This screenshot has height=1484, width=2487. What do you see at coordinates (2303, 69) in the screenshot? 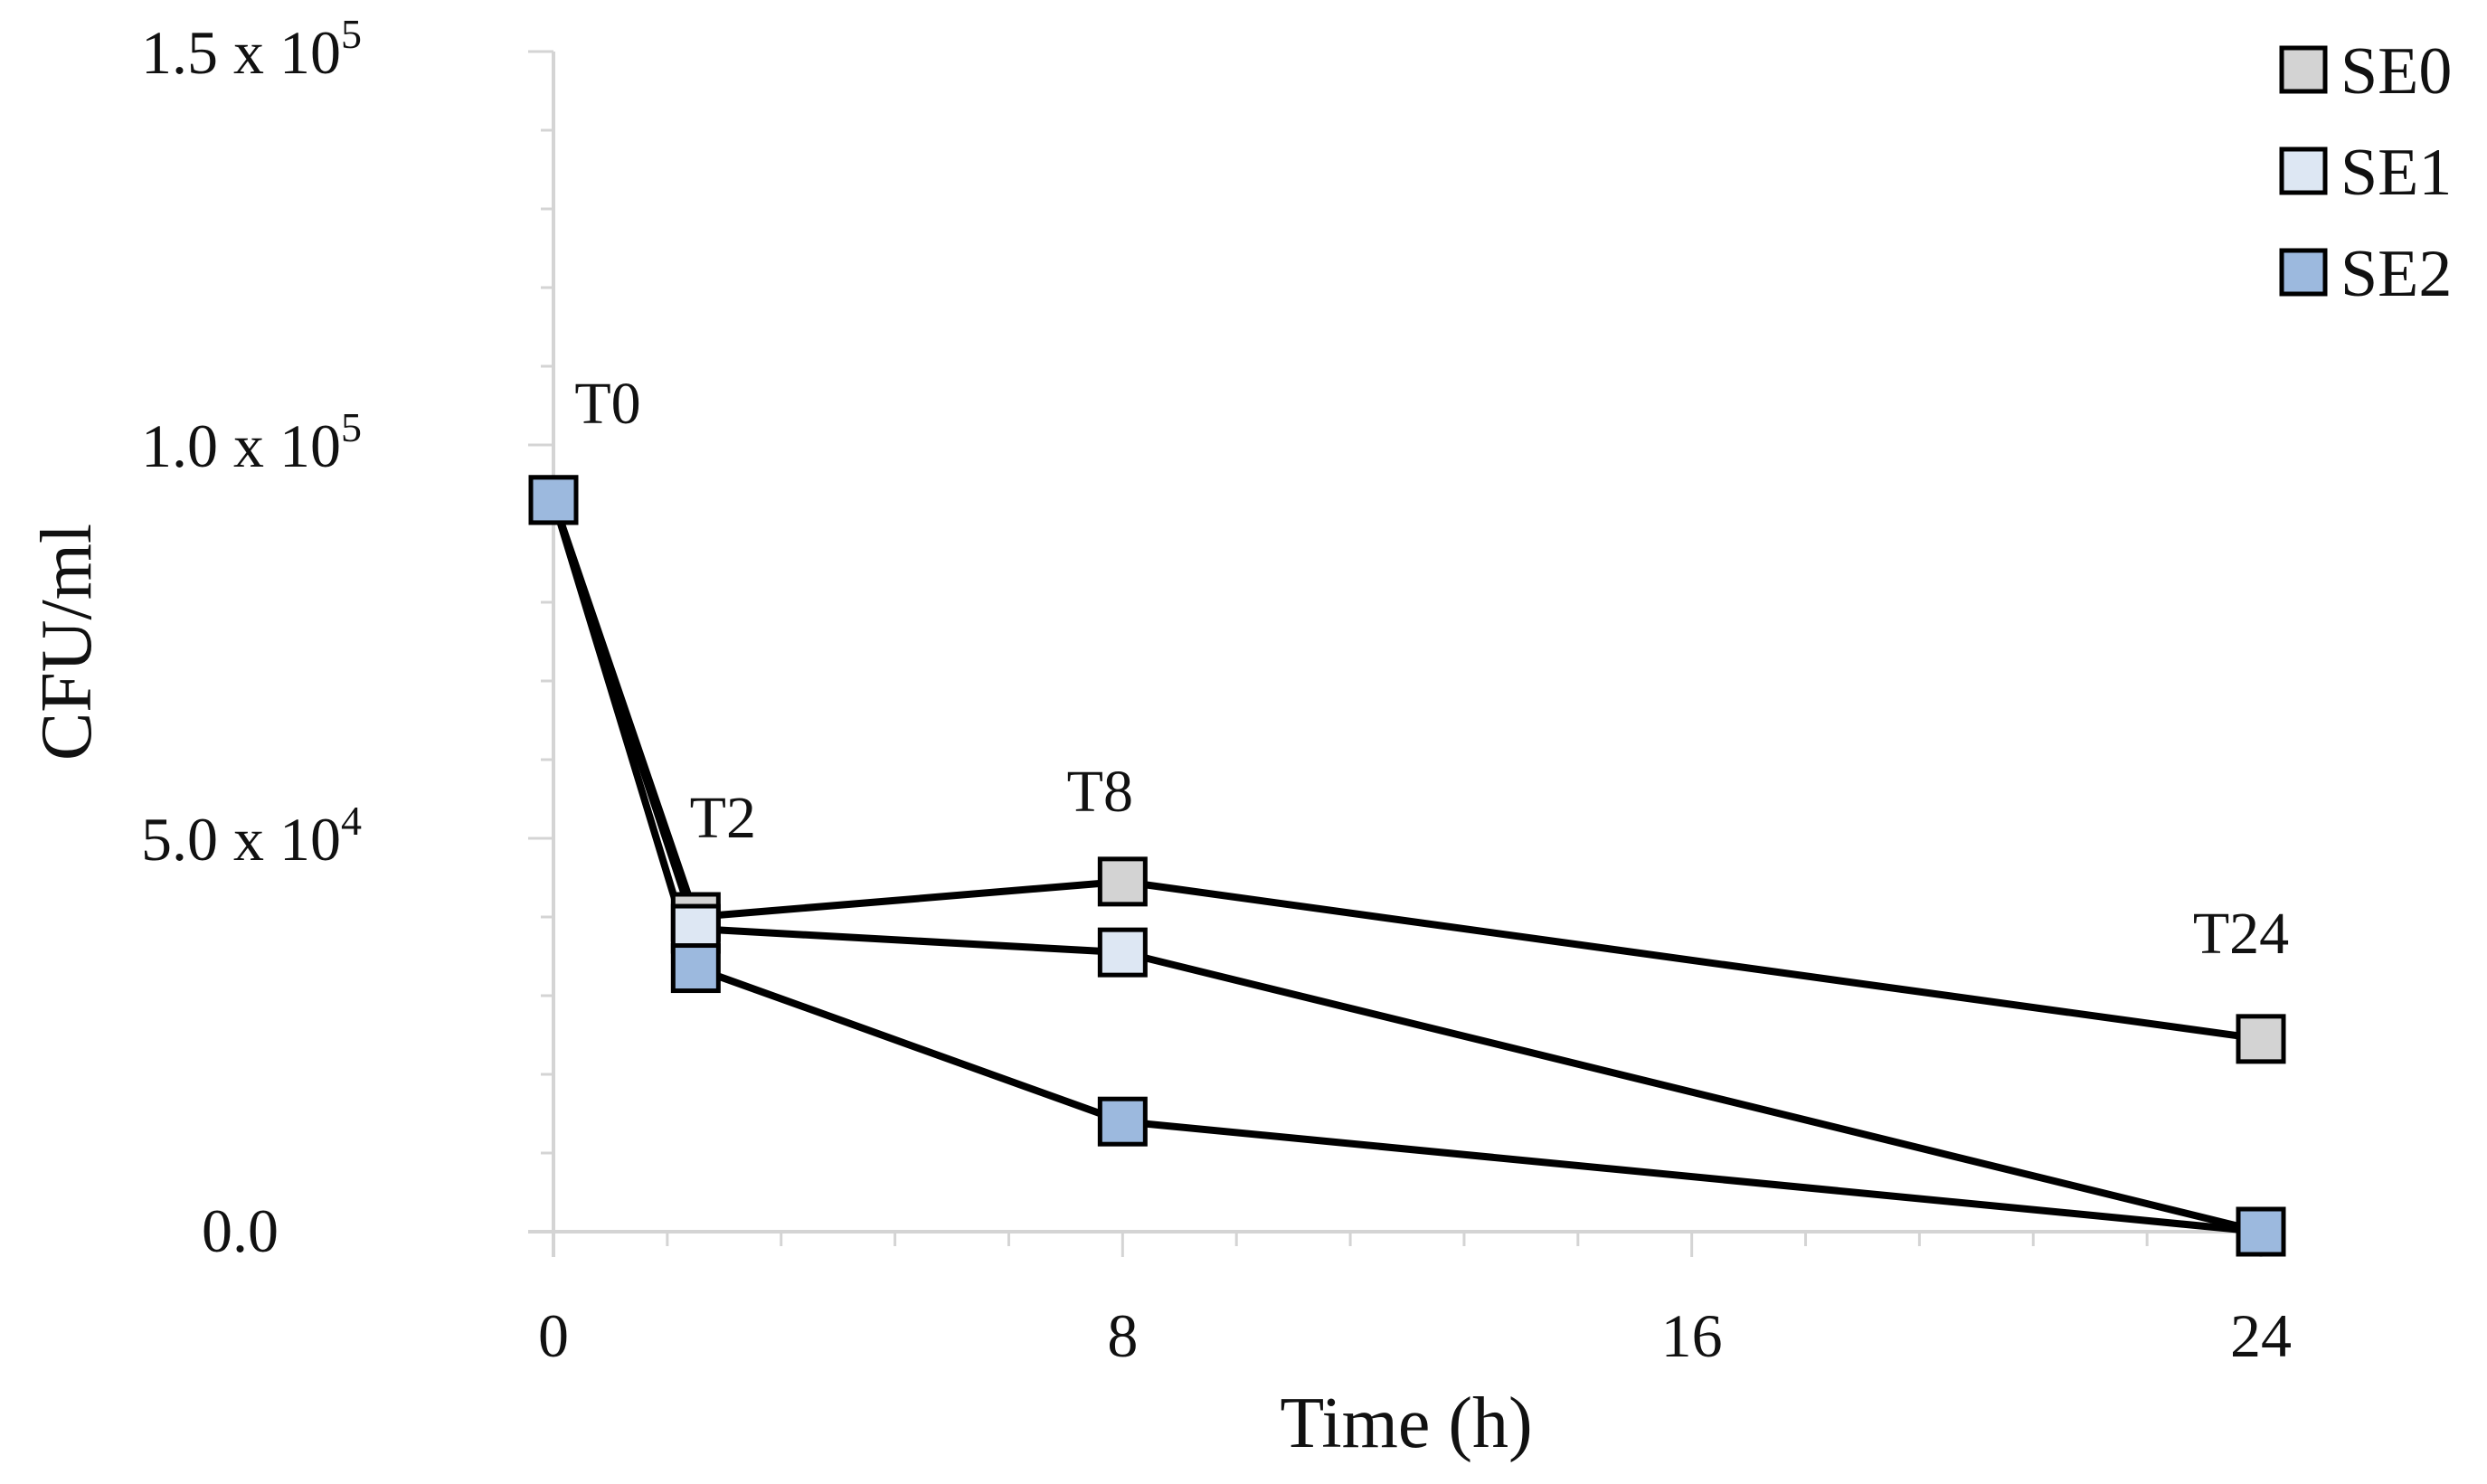
I see `legend-swatch-se0` at bounding box center [2303, 69].